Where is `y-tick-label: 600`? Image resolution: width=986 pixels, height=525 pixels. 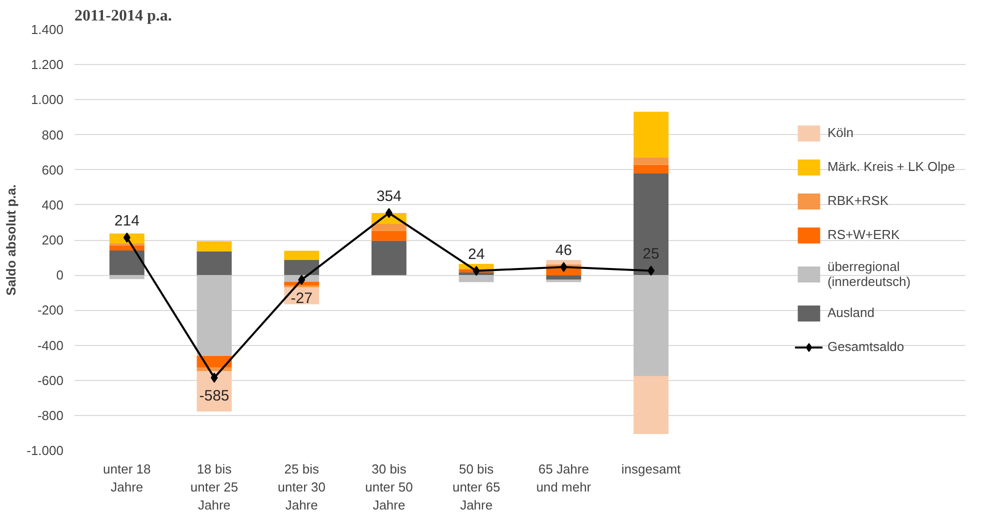 y-tick-label: 600 is located at coordinates (53, 170).